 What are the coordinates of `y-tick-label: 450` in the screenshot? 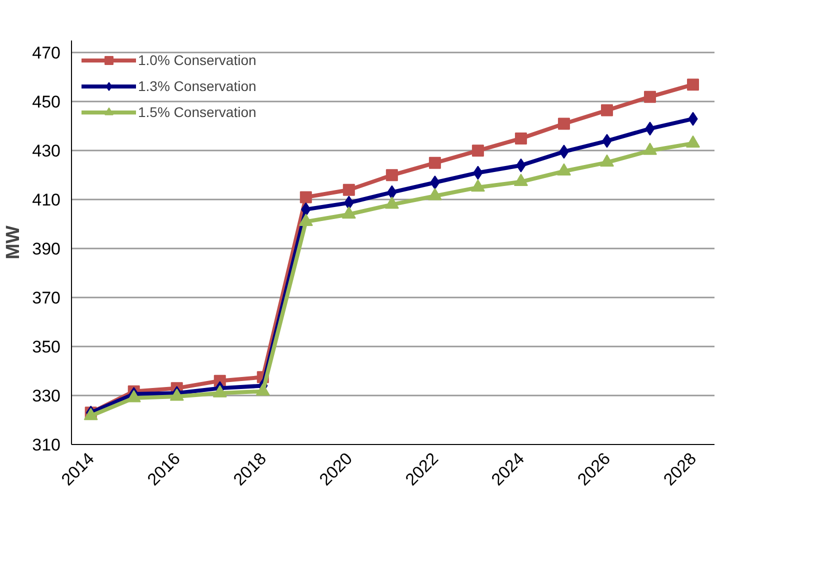 It's located at (46, 102).